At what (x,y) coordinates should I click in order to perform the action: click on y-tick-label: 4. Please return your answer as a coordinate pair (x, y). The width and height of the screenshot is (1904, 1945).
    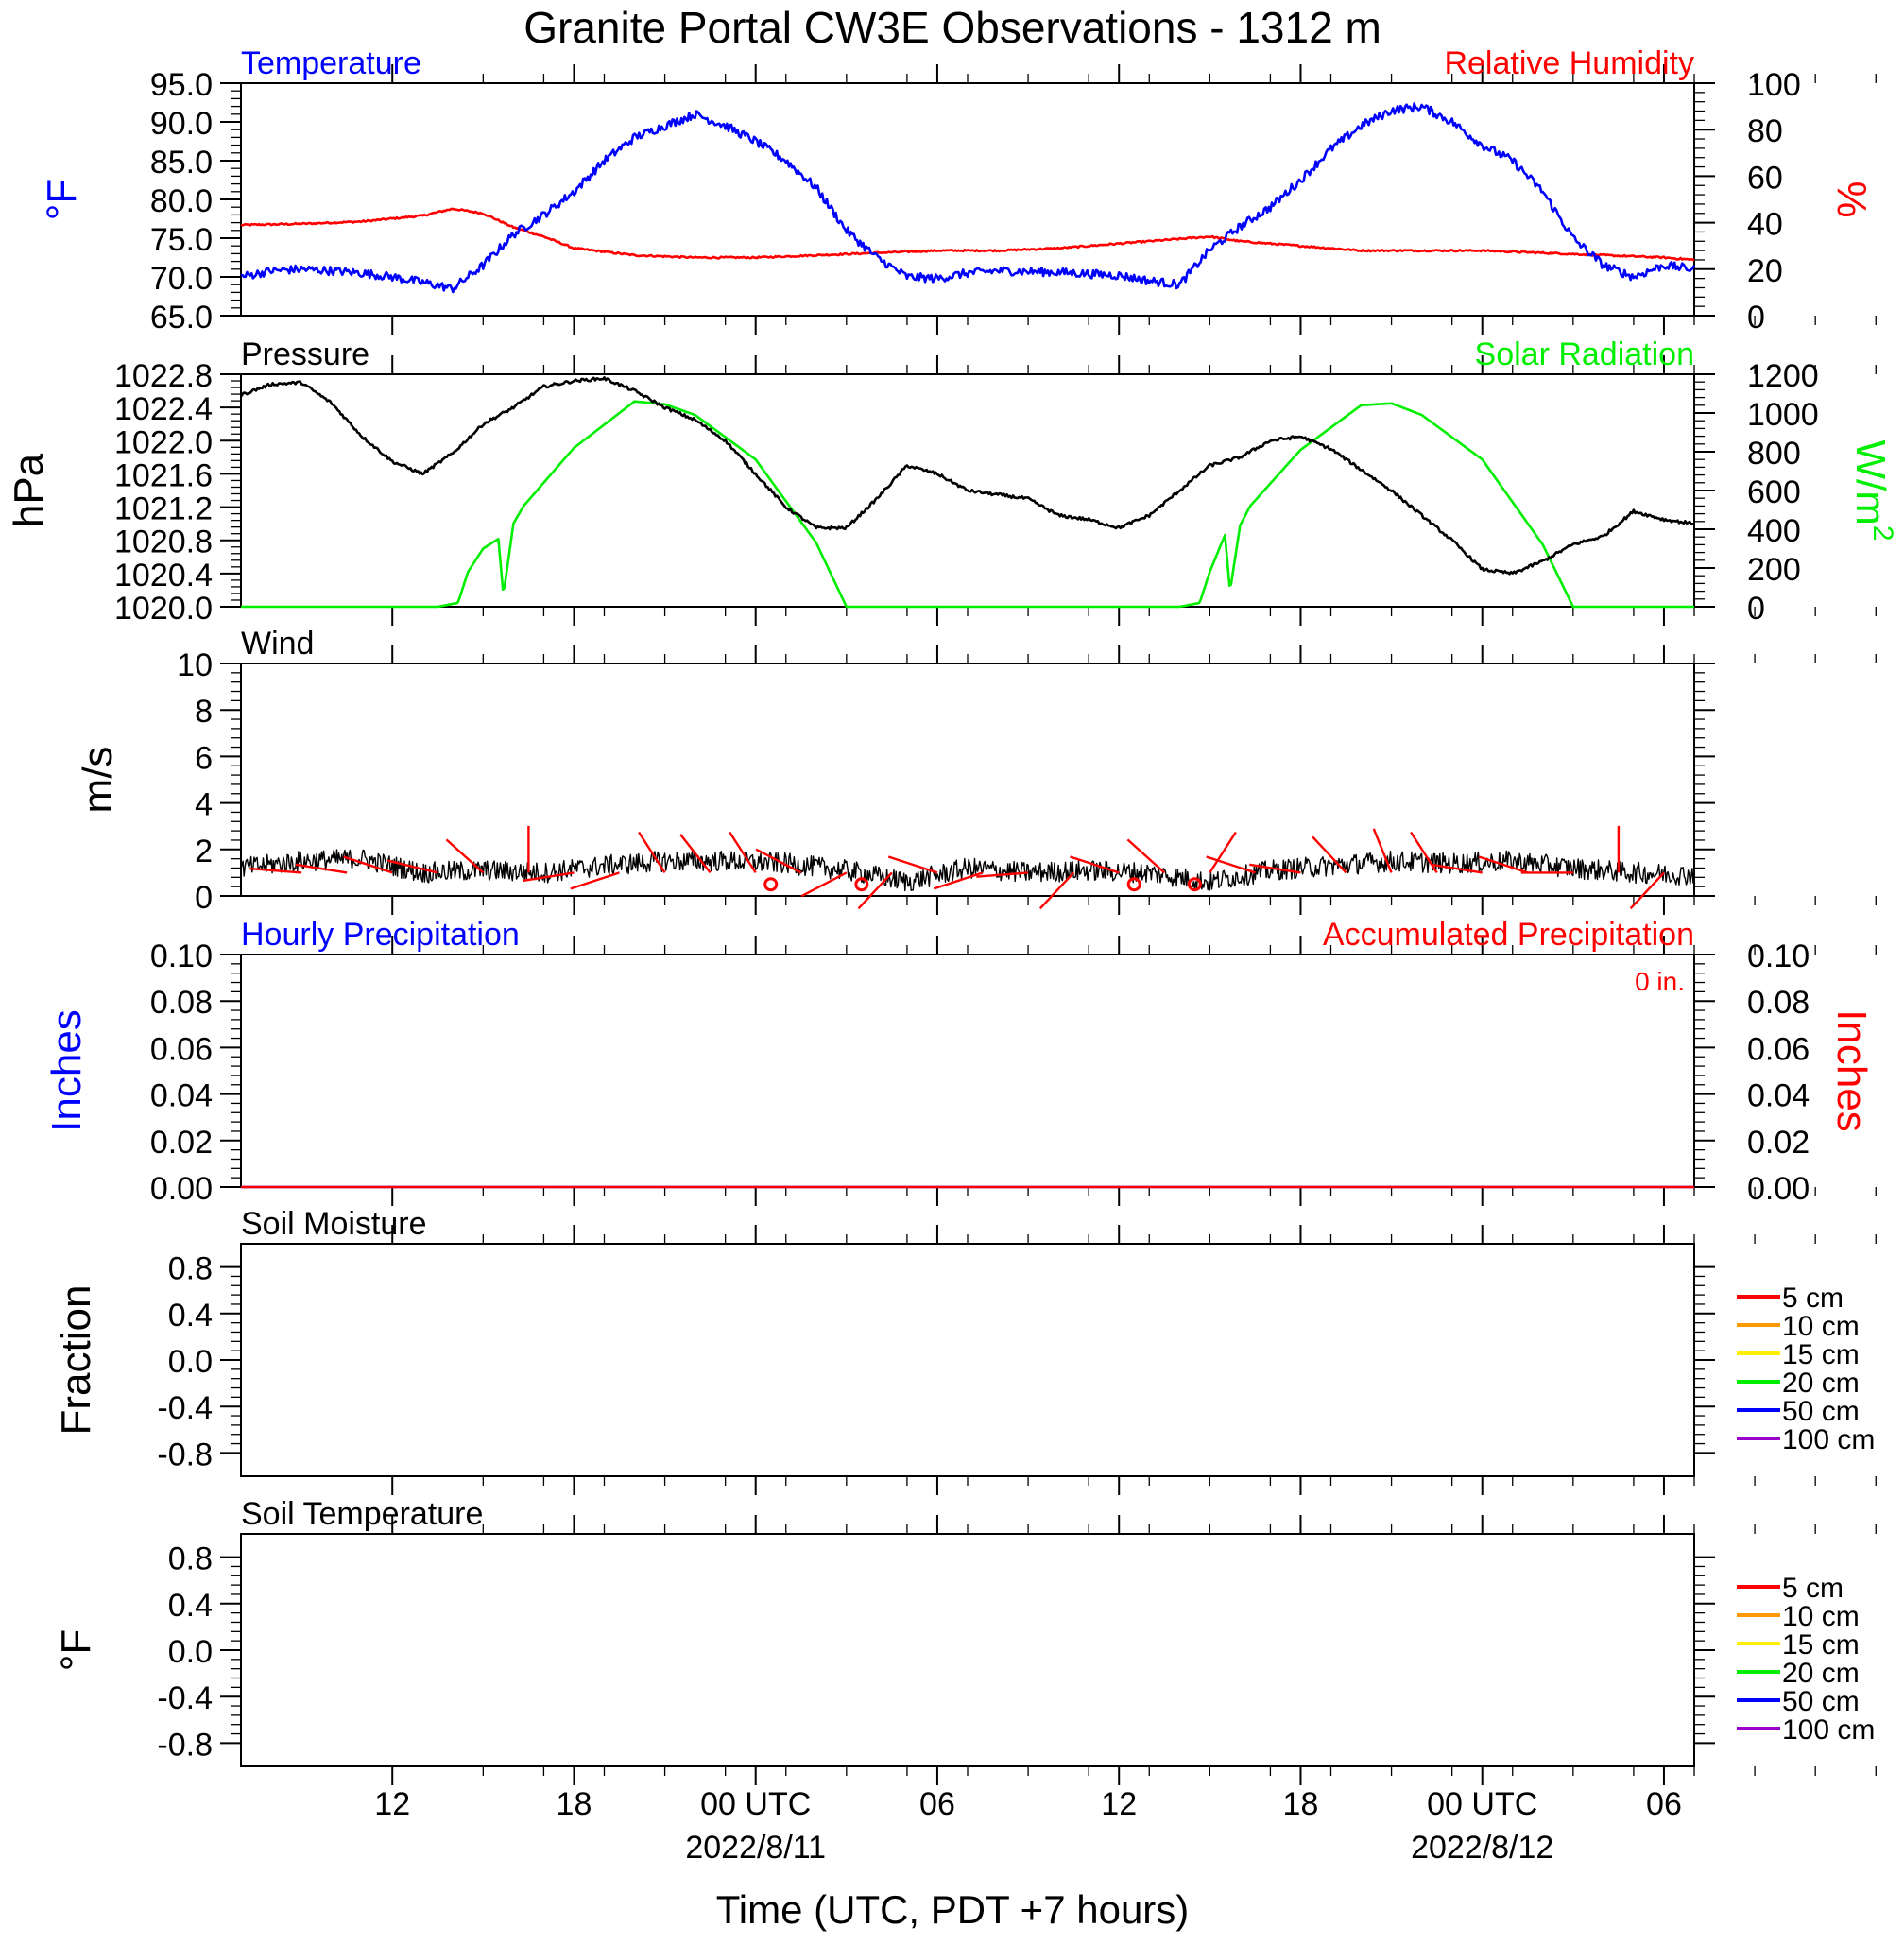
    Looking at the image, I should click on (204, 805).